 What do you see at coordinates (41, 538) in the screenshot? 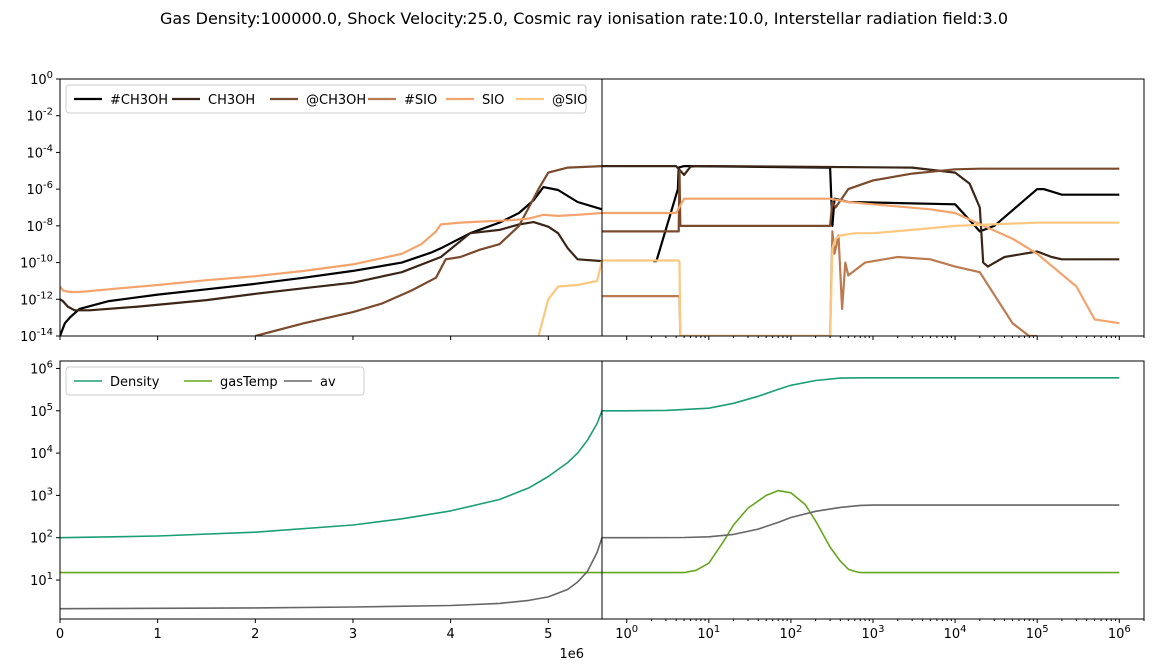
I see `y-tick-label: 10²` at bounding box center [41, 538].